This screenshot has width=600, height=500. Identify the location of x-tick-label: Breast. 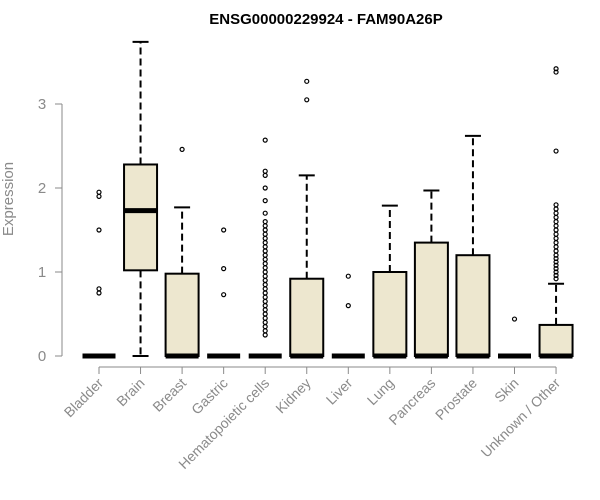
(169, 395).